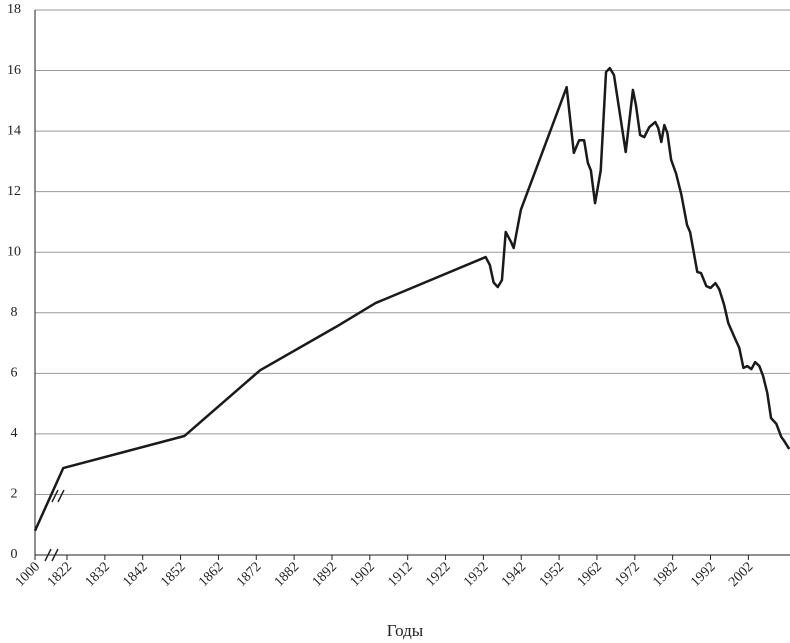 This screenshot has height=643, width=790. Describe the element at coordinates (14, 433) in the screenshot. I see `y-tick-label: 4` at that location.